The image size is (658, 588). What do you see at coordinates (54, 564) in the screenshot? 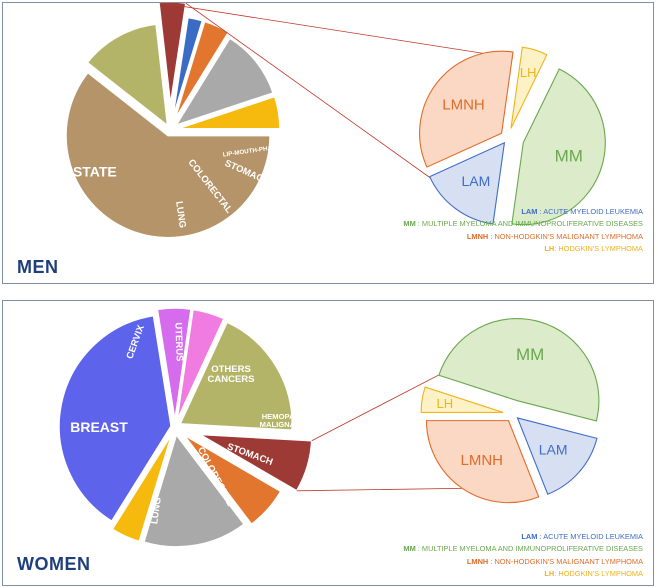
I see `women-panel-title: WOMEN` at bounding box center [54, 564].